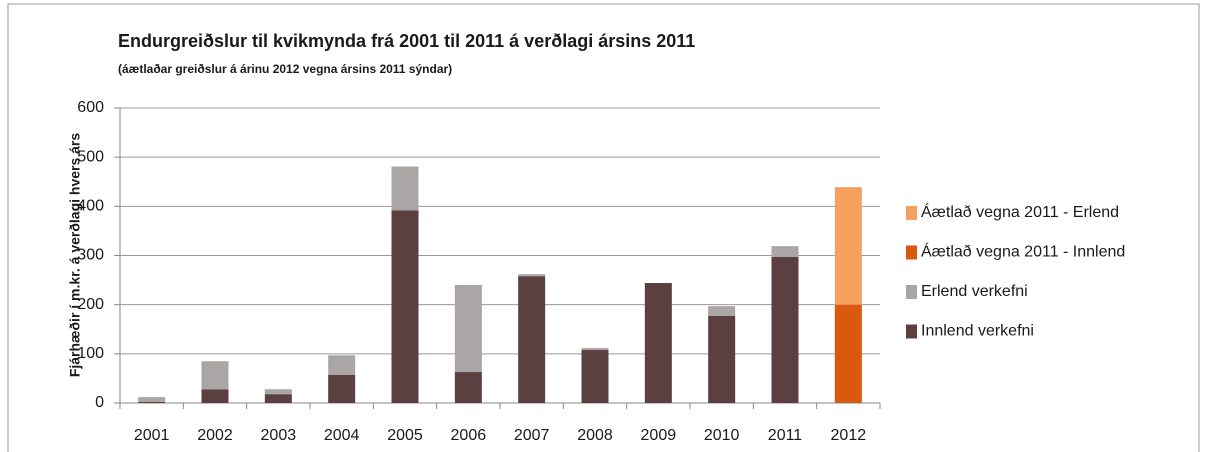 The width and height of the screenshot is (1208, 452). Describe the element at coordinates (90, 156) in the screenshot. I see `y-tick-label: 500` at that location.